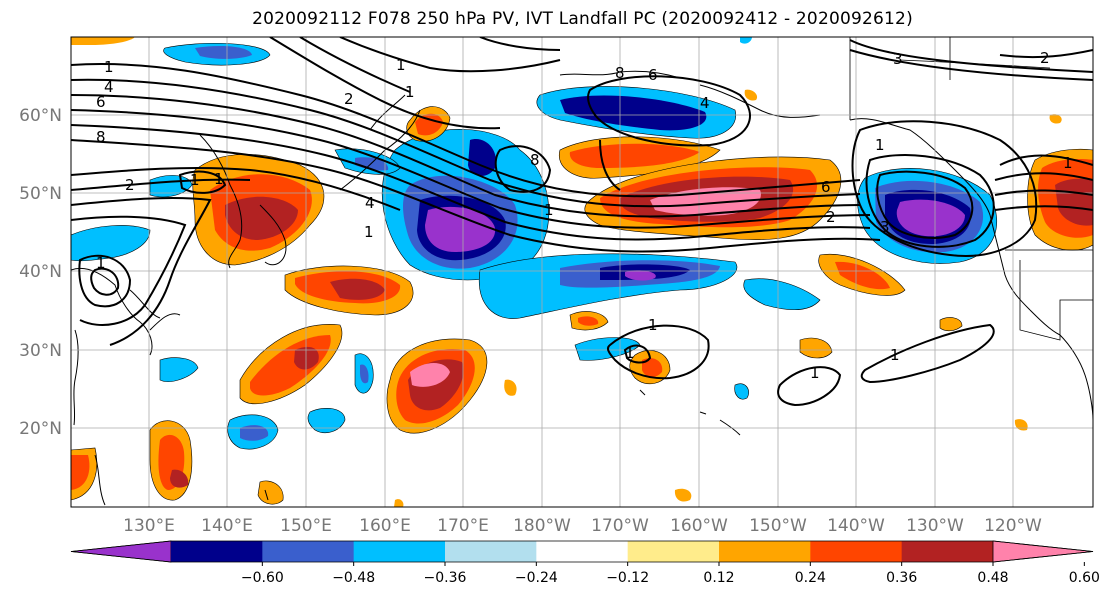 This screenshot has height=601, width=1105. Describe the element at coordinates (778, 526) in the screenshot. I see `lon-label: 150°W` at that location.